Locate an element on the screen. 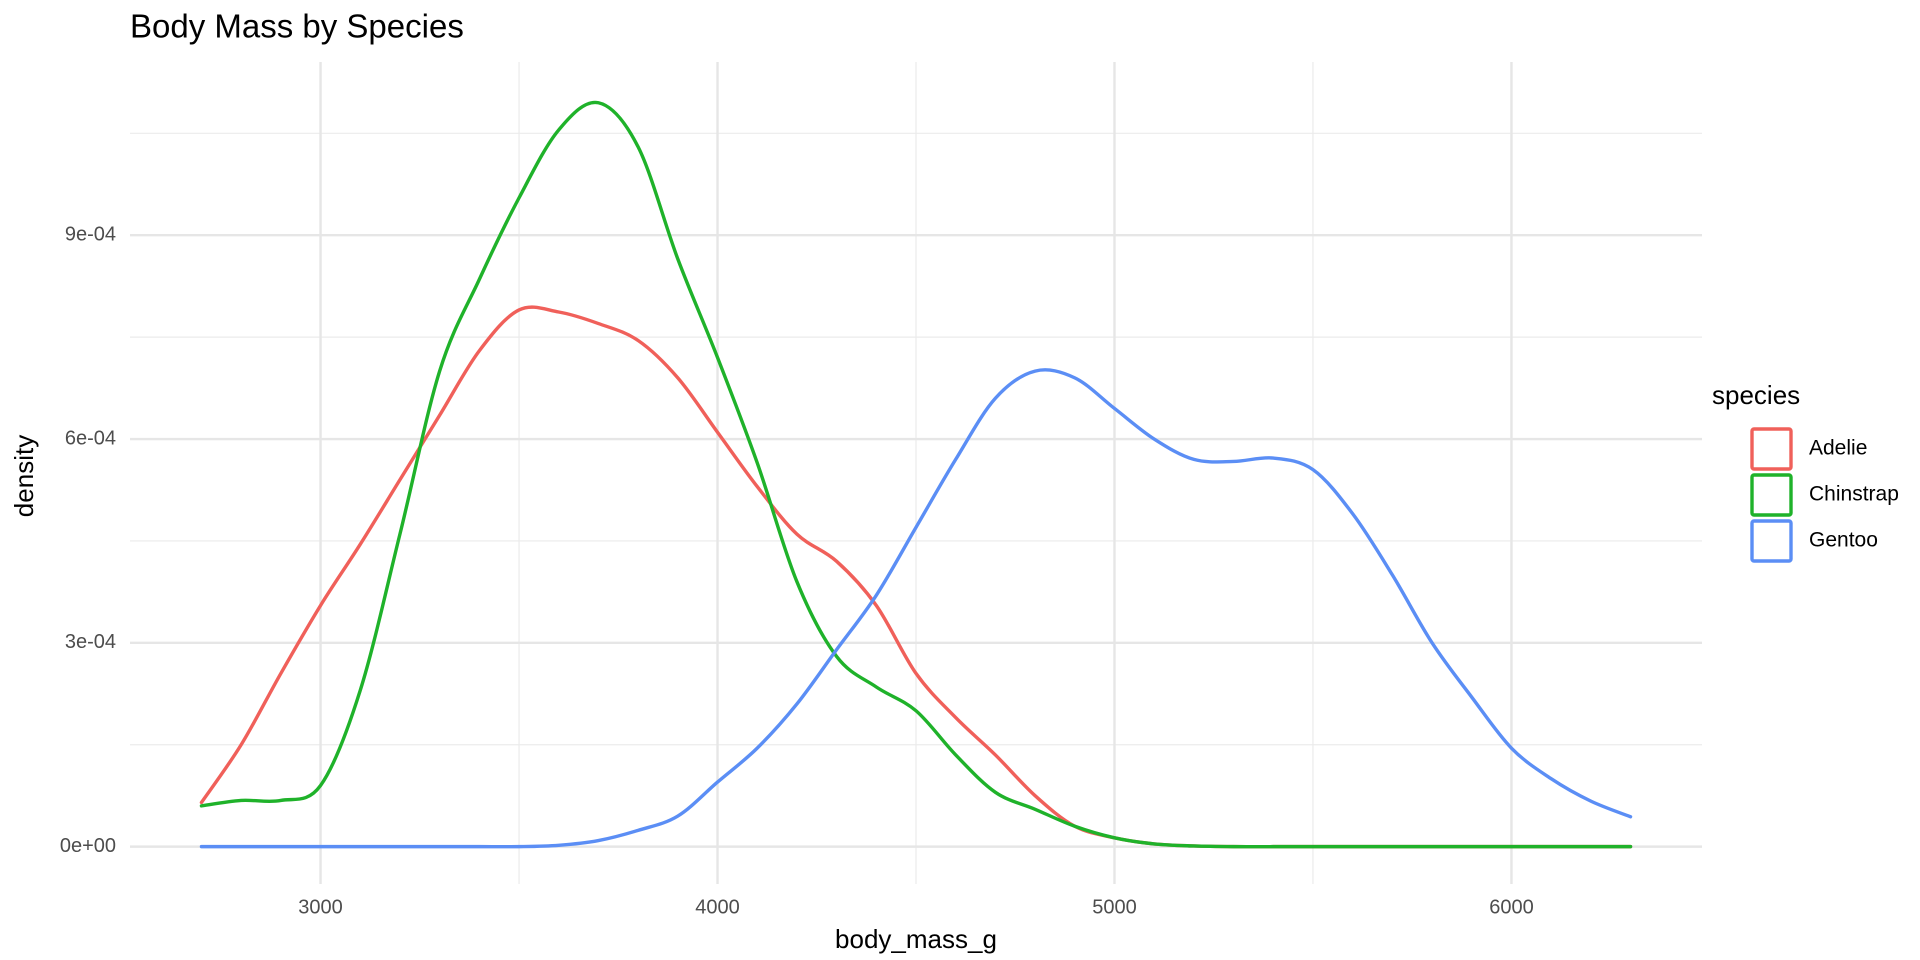 This screenshot has width=1920, height=960. y-tick-label: 9e-04 is located at coordinates (90, 235).